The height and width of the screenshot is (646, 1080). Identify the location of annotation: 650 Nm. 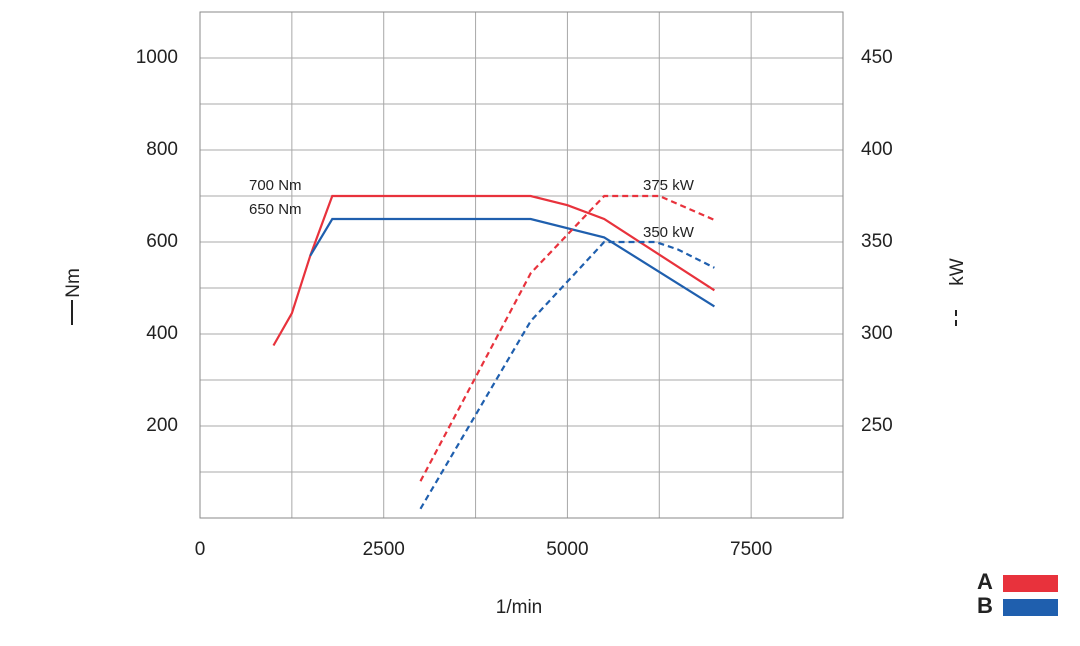
(275, 209).